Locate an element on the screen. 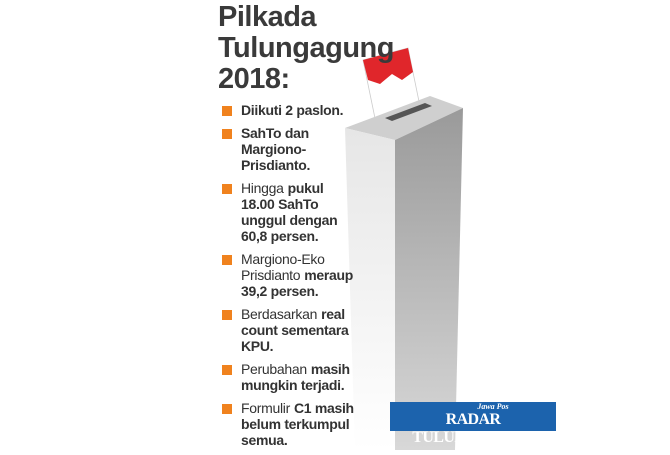 This screenshot has width=670, height=455. text-line: belum terkumpul is located at coordinates (296, 424).